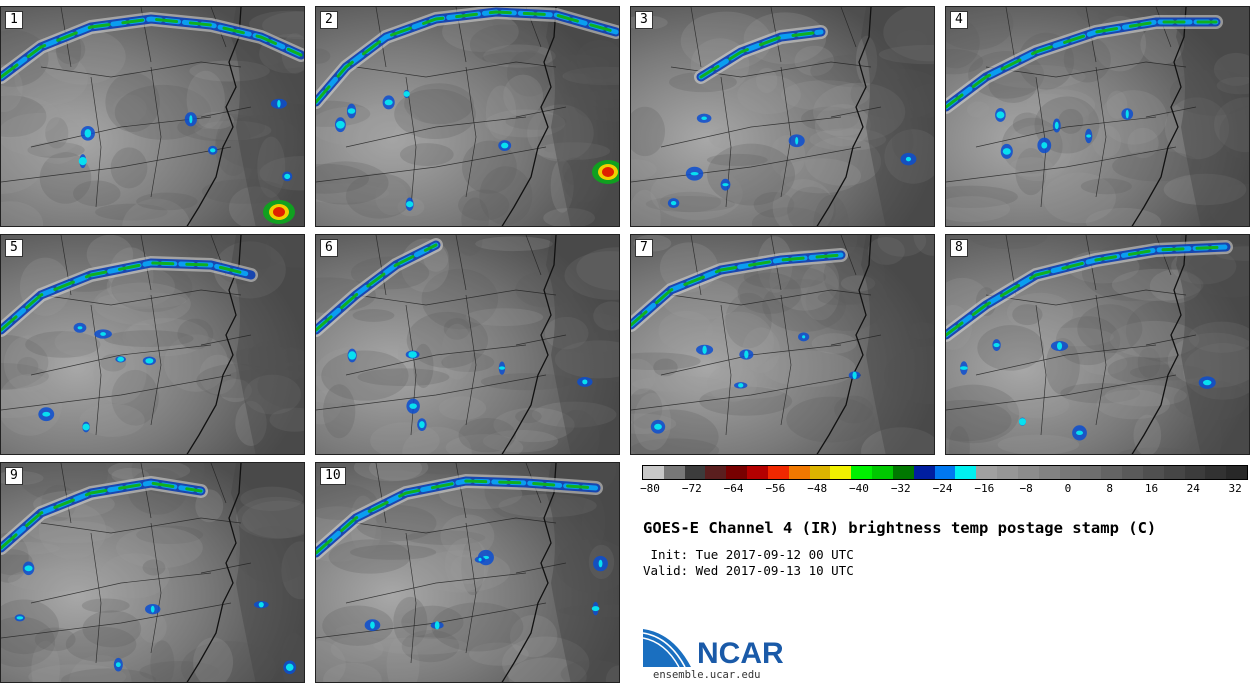  I want to click on logo-url: ensemble.ucar.edu, so click(707, 675).